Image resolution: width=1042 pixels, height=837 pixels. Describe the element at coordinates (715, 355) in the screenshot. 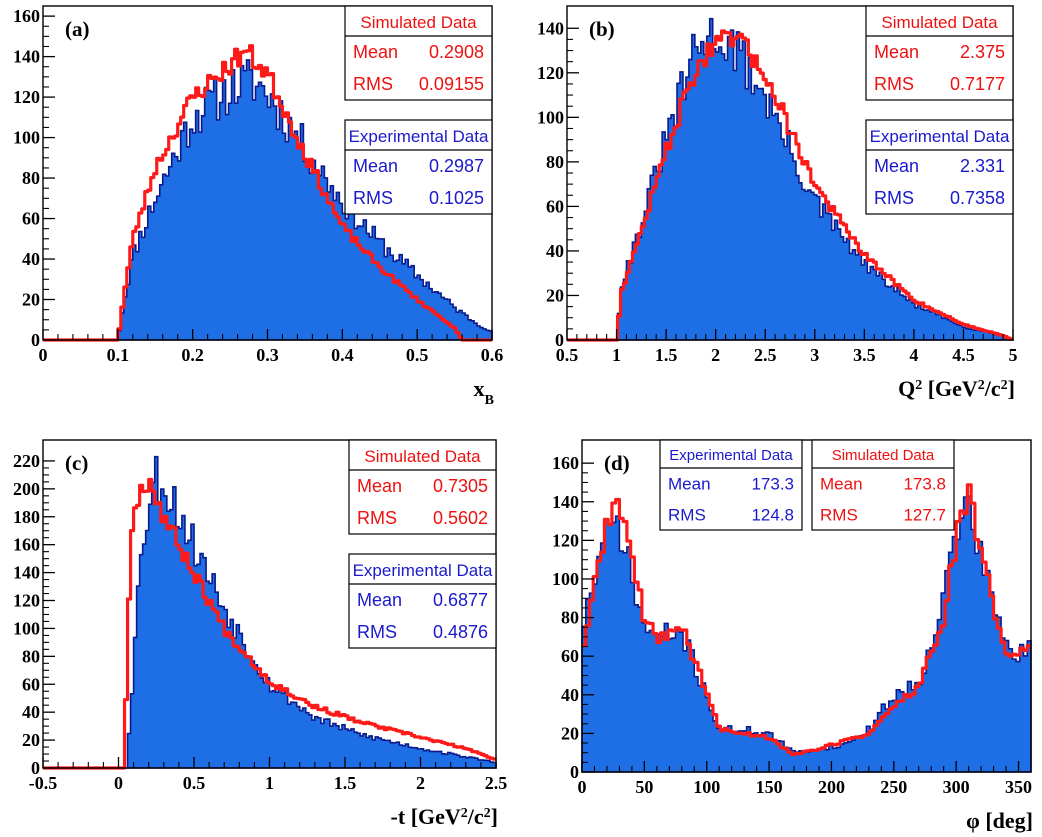

I see `x-tick-label: 2` at that location.